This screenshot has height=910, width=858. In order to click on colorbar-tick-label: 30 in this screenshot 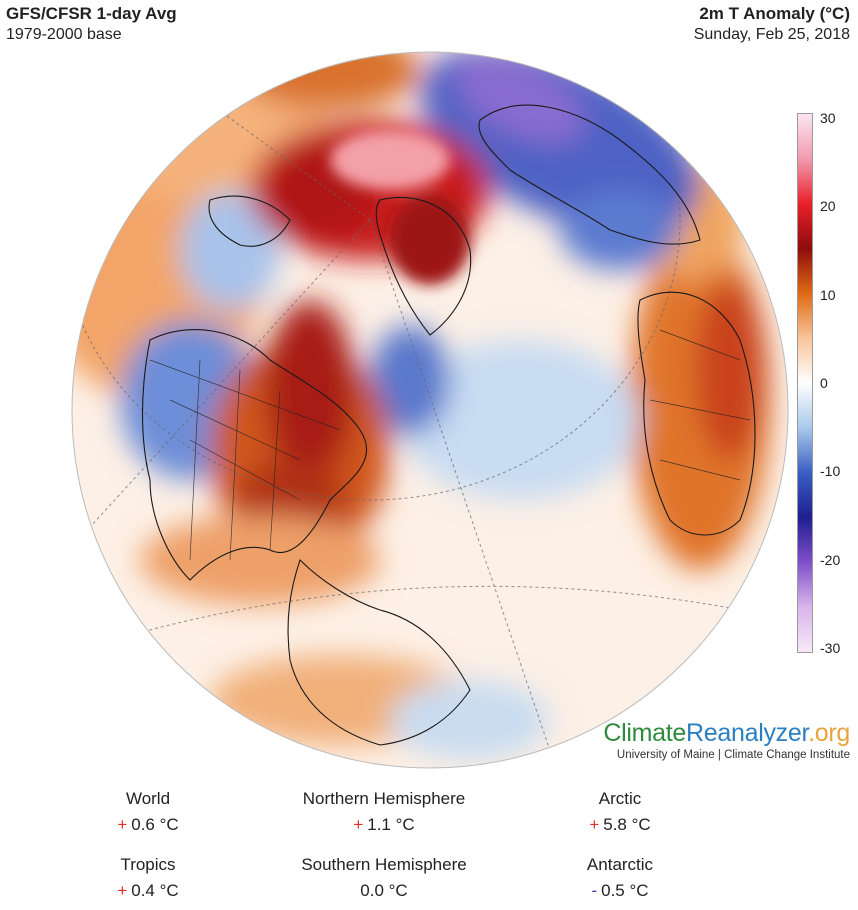, I will do `click(828, 118)`.